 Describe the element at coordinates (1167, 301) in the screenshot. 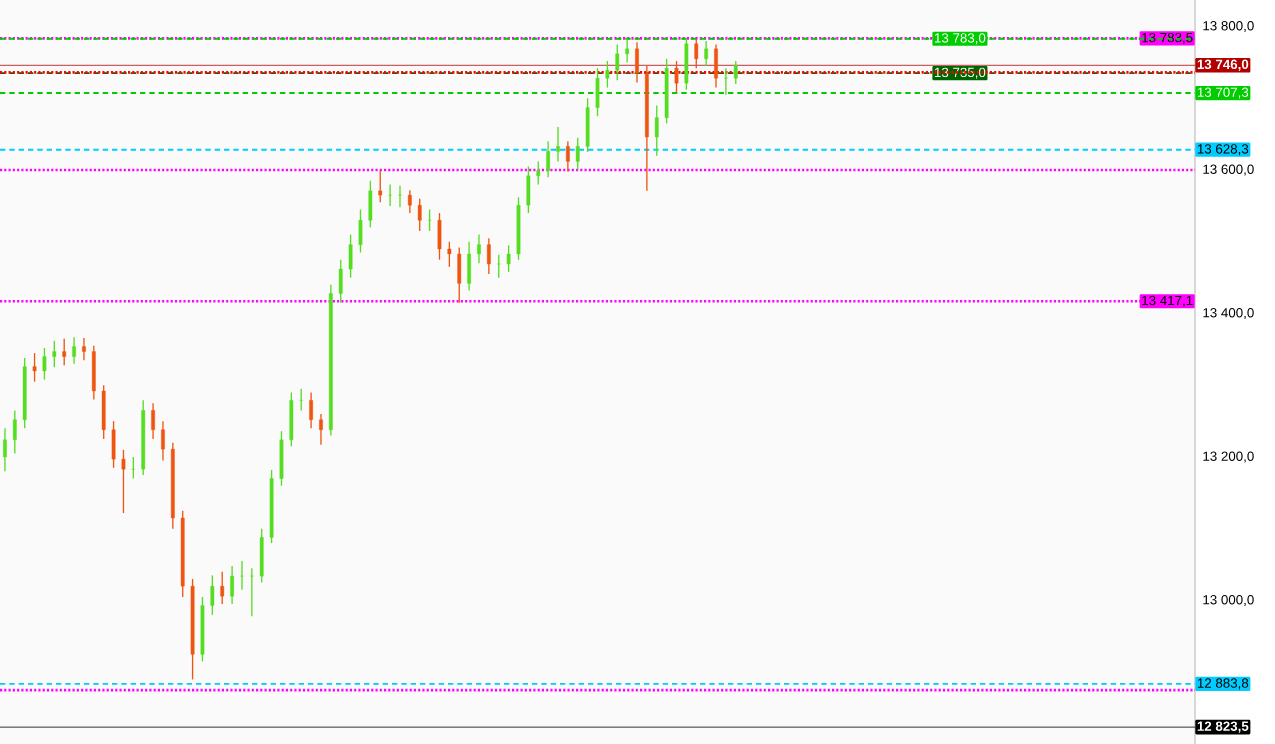

I see `ref-line-label: 13 417,1` at that location.